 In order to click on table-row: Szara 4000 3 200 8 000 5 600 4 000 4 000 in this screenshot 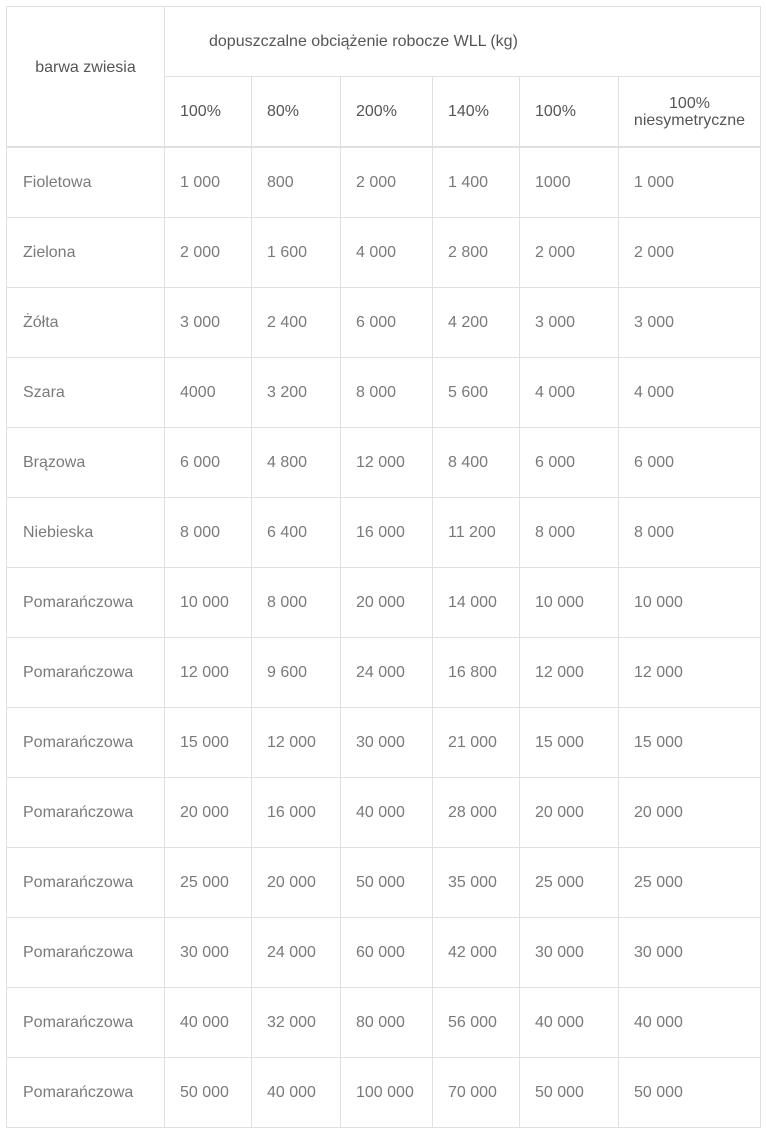, I will do `click(383, 392)`.